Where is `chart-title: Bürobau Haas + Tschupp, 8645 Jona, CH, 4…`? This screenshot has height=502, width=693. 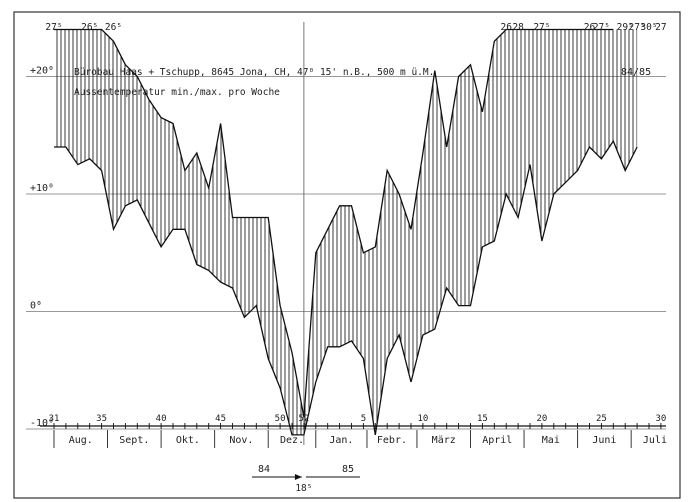 chart-title: Bürobau Haas + Tschupp, 8645 Jona, CH, 4… is located at coordinates (254, 72).